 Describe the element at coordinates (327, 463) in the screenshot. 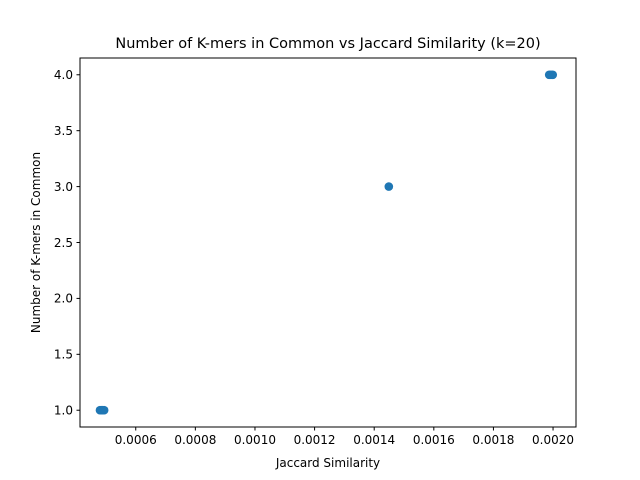

I see `x-axis-label: Jaccard Similarity` at that location.